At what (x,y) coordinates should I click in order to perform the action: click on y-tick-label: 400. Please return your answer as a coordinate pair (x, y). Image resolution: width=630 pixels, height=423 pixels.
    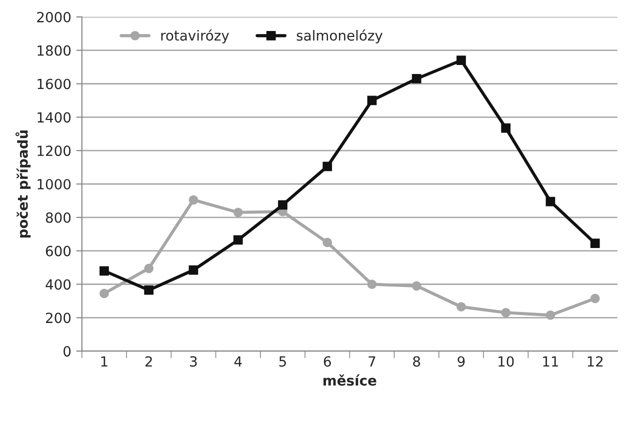
    Looking at the image, I should click on (58, 284).